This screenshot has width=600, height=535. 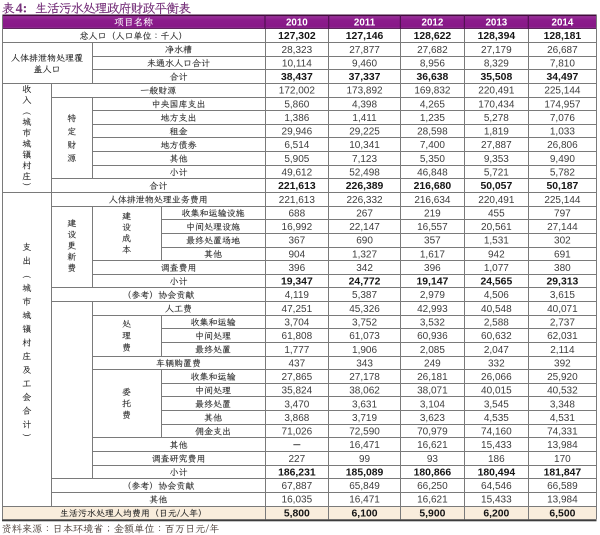 What do you see at coordinates (496, 22) in the screenshot?
I see `svg-text: 2013` at bounding box center [496, 22].